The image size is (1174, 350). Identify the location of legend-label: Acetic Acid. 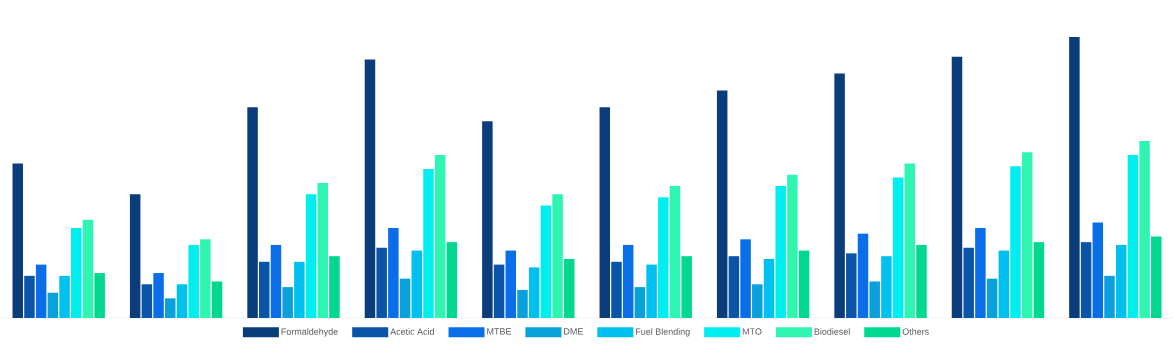
(412, 331).